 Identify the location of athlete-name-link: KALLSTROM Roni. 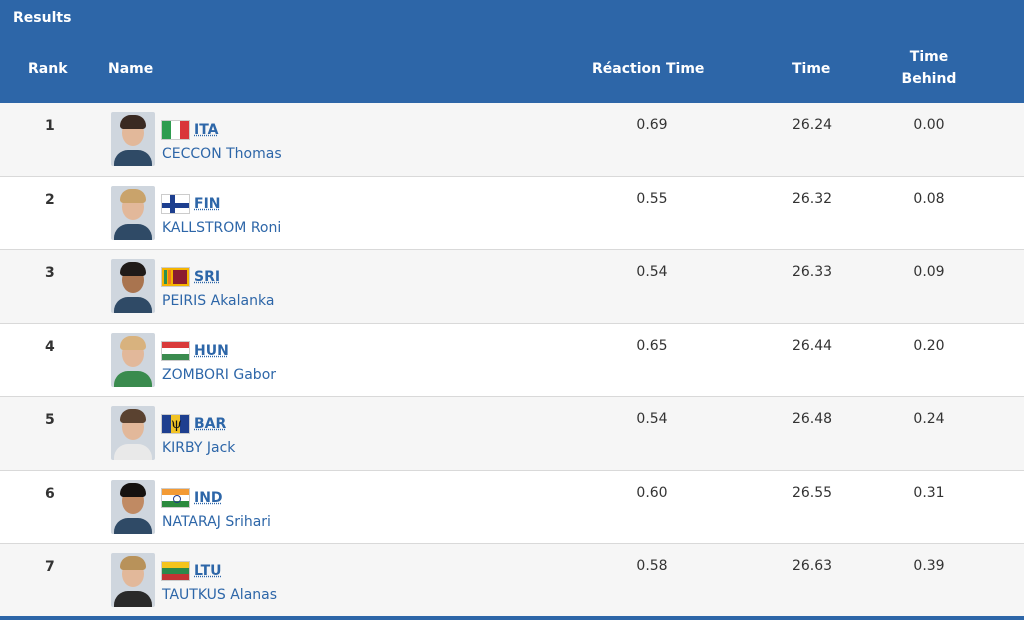
(222, 227).